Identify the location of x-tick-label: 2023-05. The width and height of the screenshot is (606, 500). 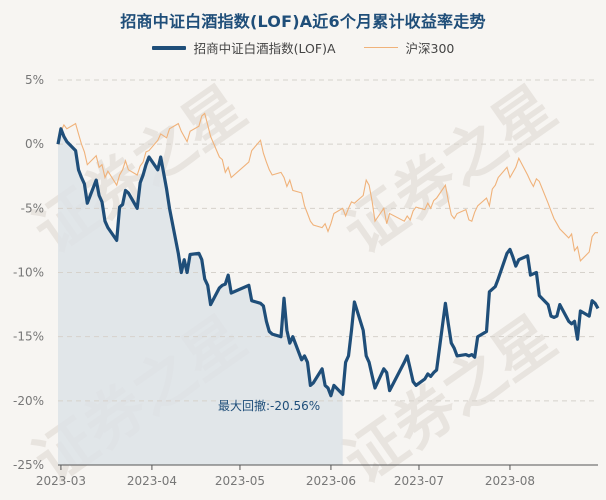
(240, 481).